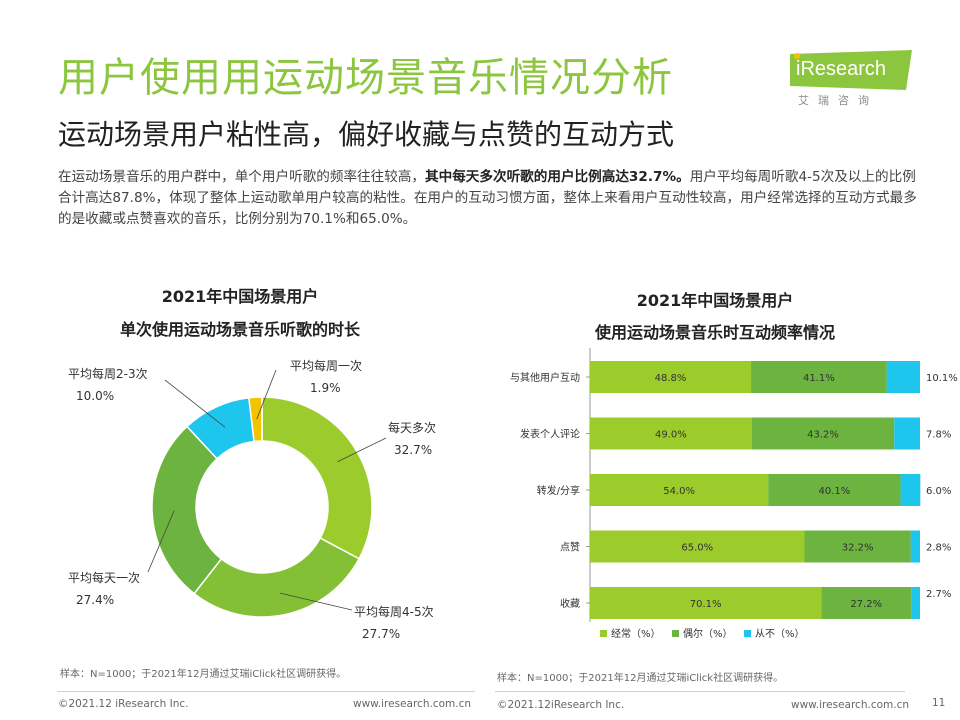 This screenshot has height=720, width=960. I want to click on category-label: 与其他用户互动, so click(545, 377).